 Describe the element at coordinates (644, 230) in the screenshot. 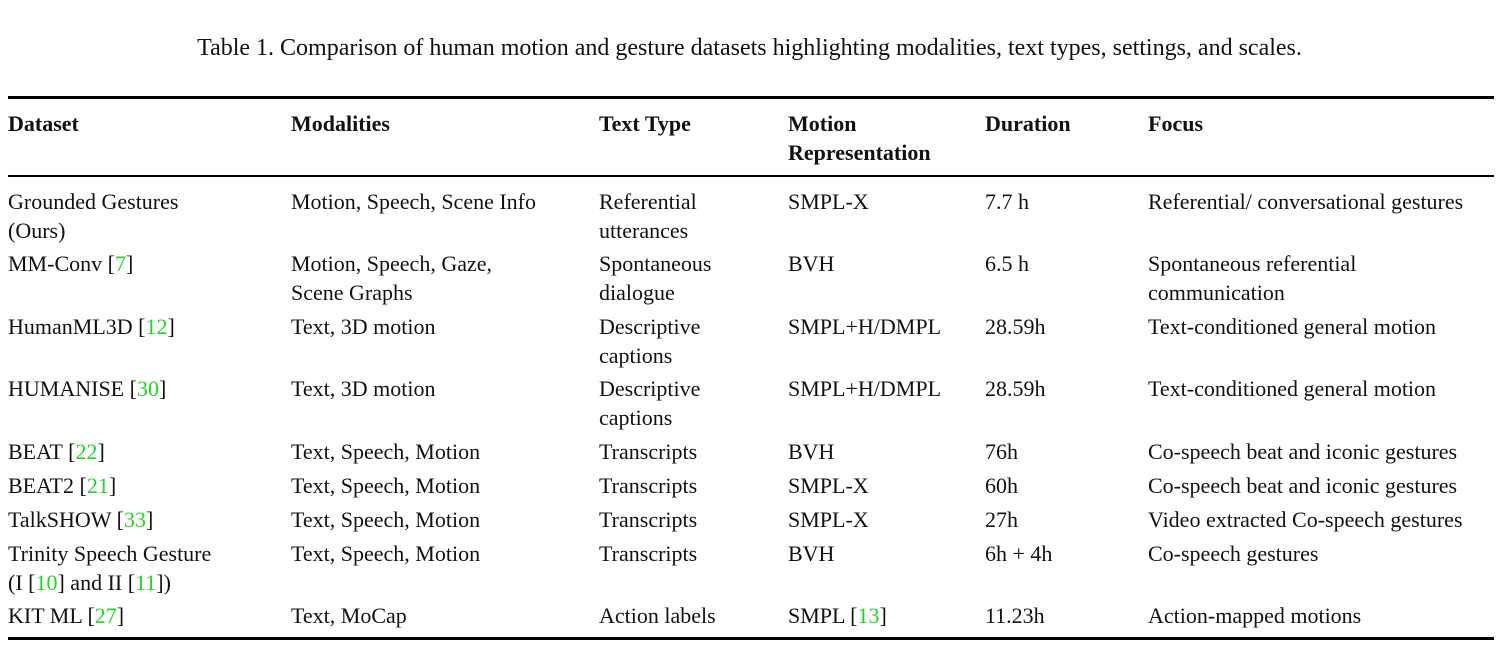

I see `text-type-line: utterances` at that location.